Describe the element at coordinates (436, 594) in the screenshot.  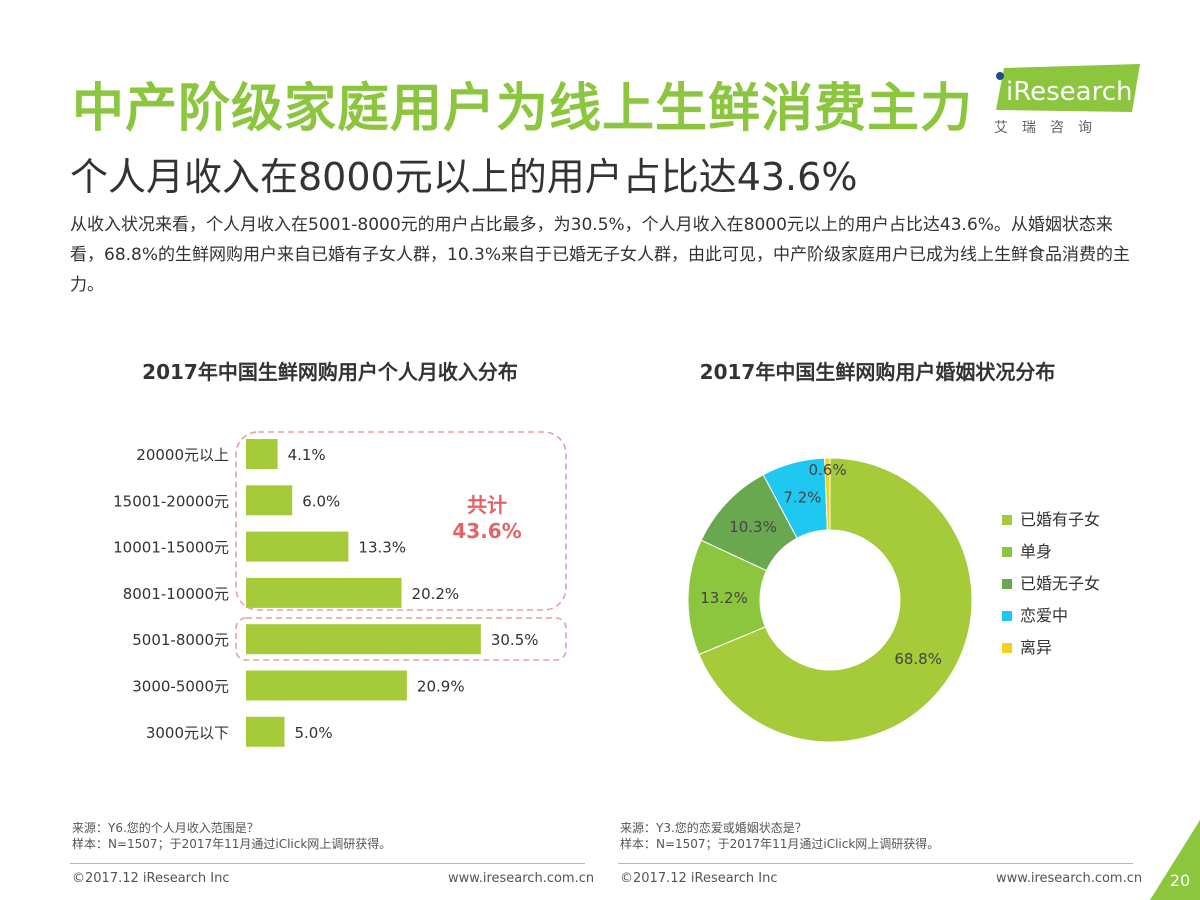
I see `bar-value-label: 20.2%` at that location.